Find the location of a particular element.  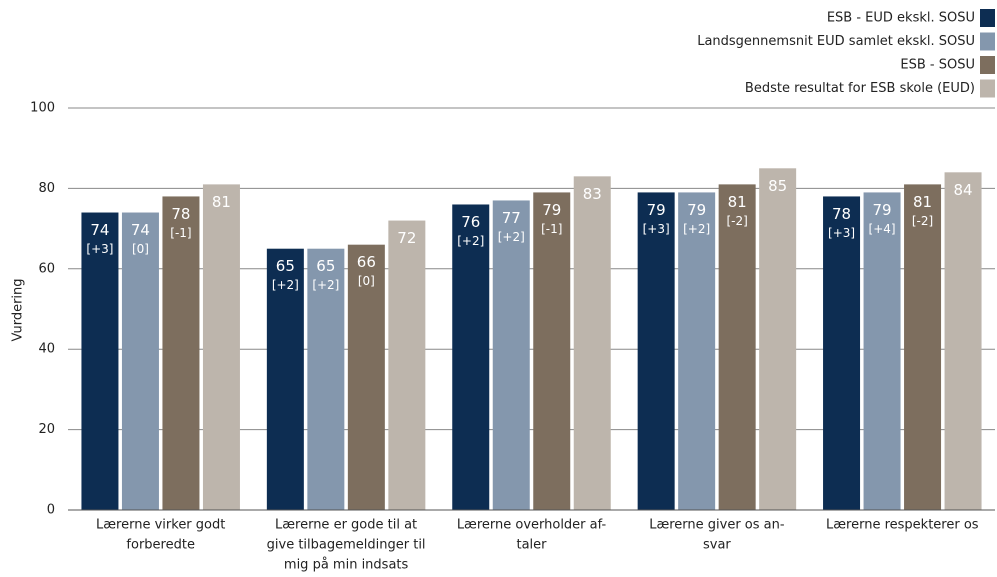

x-tick-label: Lærerne virker godt is located at coordinates (160, 525).